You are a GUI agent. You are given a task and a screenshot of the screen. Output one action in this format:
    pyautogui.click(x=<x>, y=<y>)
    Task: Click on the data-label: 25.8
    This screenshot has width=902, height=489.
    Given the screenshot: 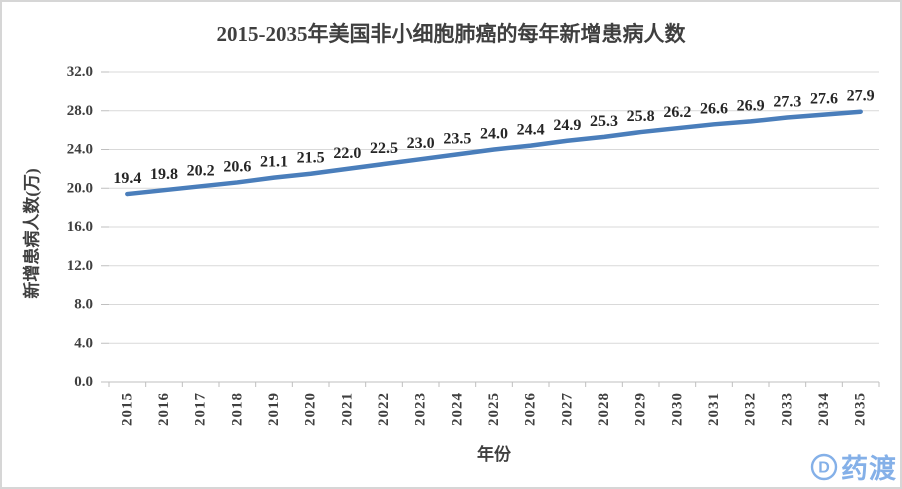 What is the action you would take?
    pyautogui.click(x=641, y=116)
    